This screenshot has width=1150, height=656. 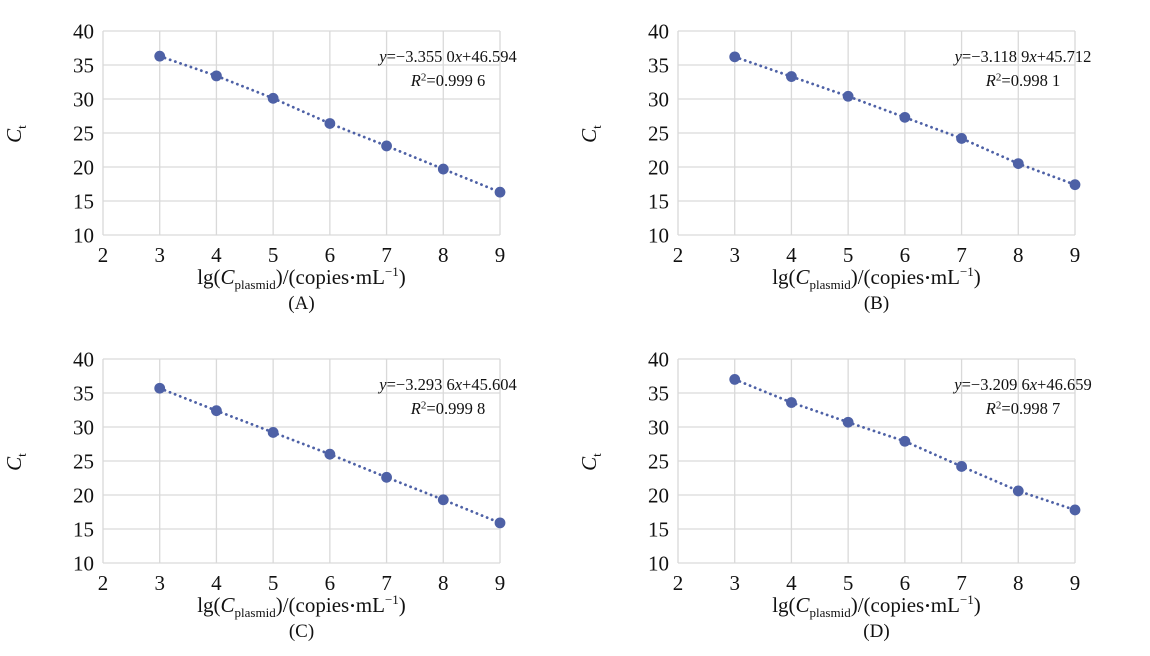 What do you see at coordinates (876, 304) in the screenshot?
I see `panel-letter-b: (B)` at bounding box center [876, 304].